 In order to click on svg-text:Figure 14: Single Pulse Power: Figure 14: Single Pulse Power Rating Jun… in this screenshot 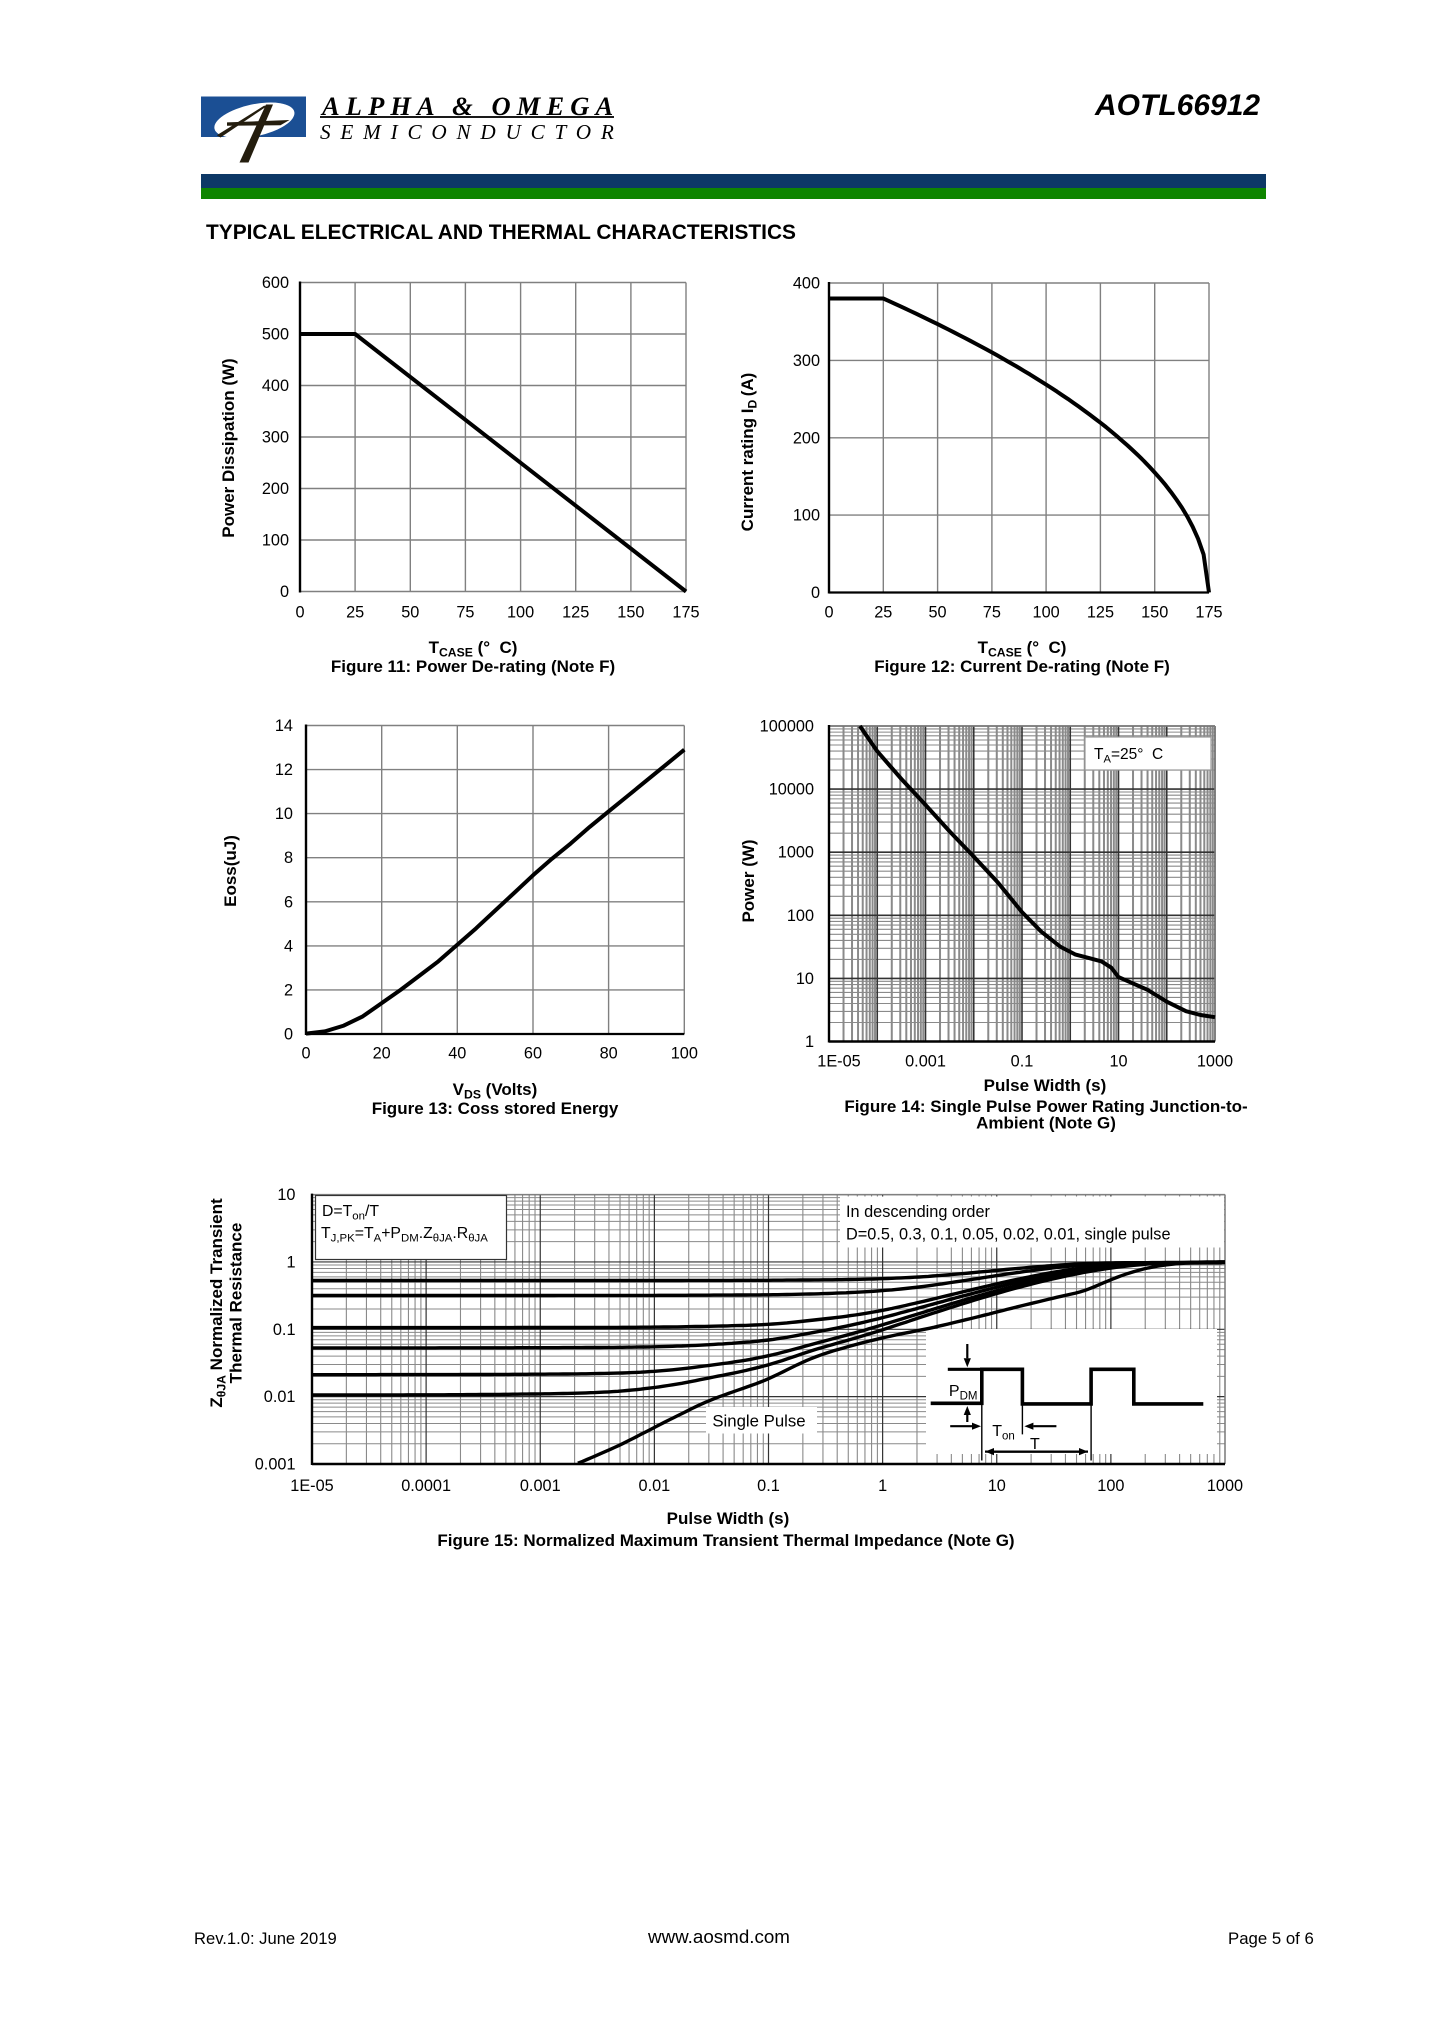, I will do `click(1045, 1106)`.